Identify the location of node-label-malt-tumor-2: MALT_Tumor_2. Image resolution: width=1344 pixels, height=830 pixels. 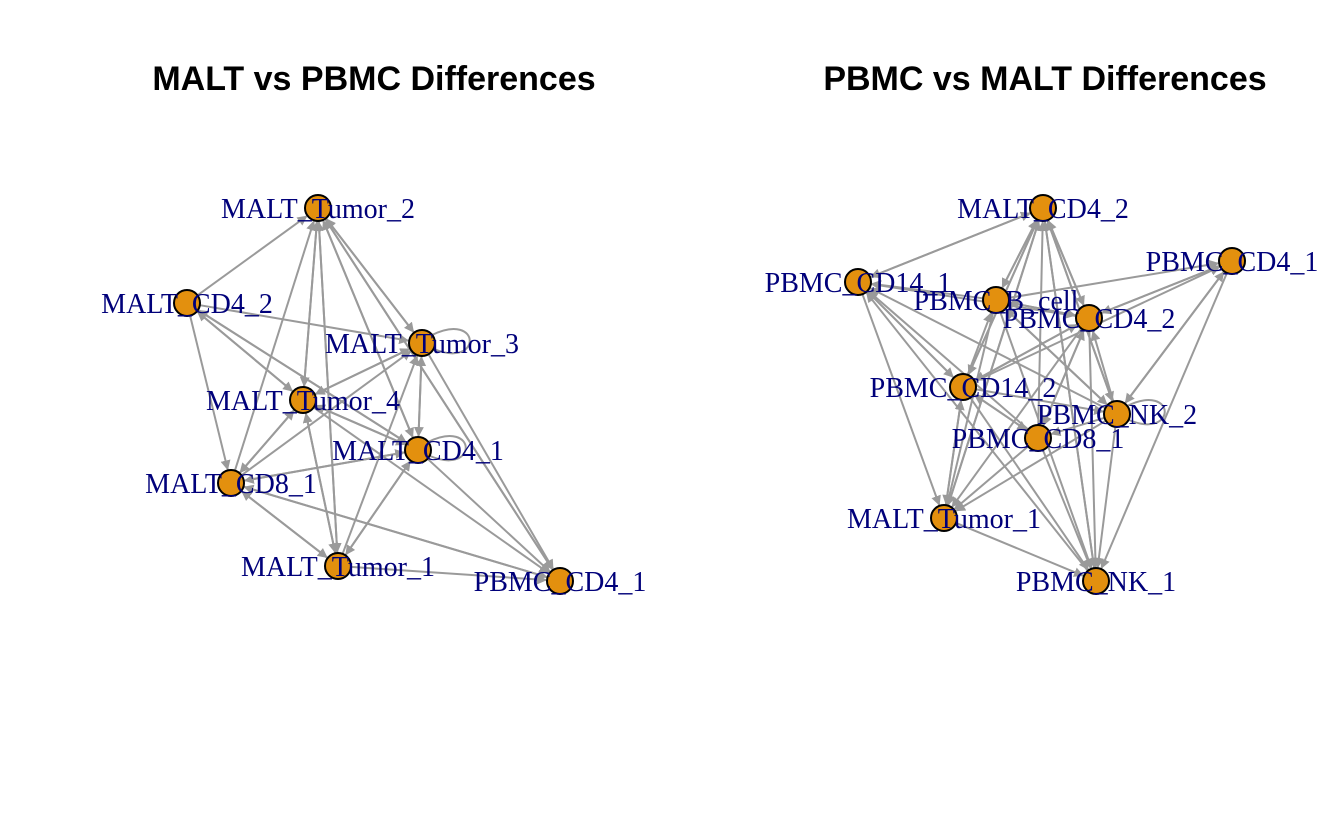
(318, 209).